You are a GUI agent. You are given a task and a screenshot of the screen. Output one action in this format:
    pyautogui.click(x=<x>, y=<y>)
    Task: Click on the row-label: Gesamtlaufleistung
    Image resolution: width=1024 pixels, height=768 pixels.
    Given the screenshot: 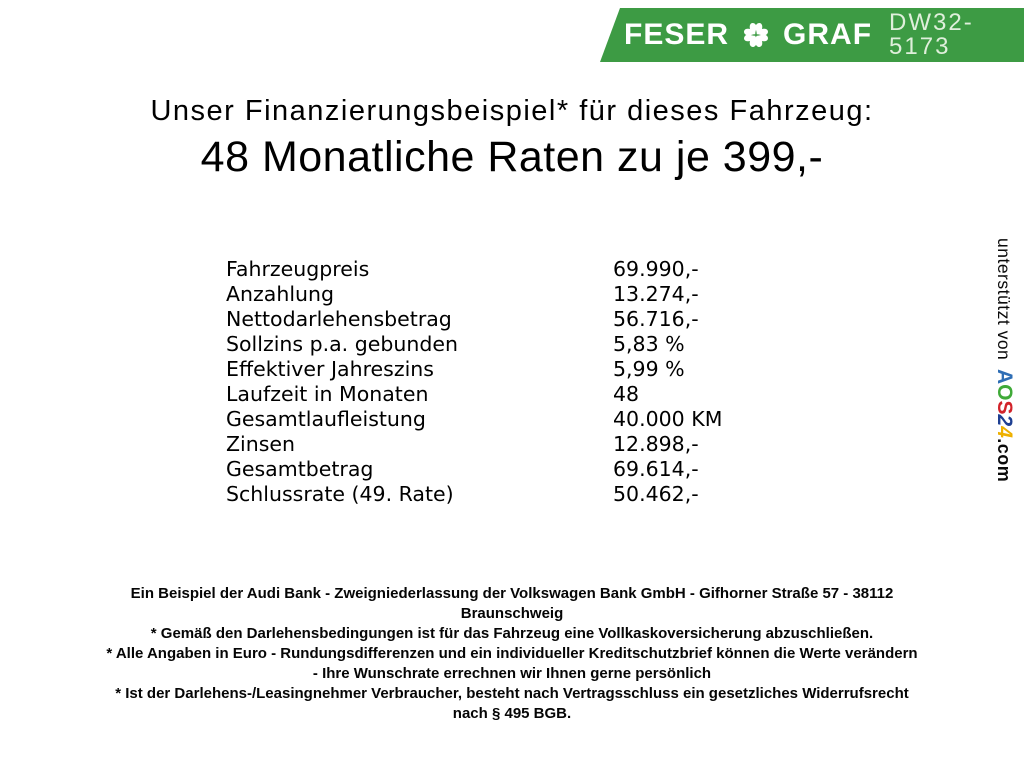 What is the action you would take?
    pyautogui.click(x=326, y=419)
    